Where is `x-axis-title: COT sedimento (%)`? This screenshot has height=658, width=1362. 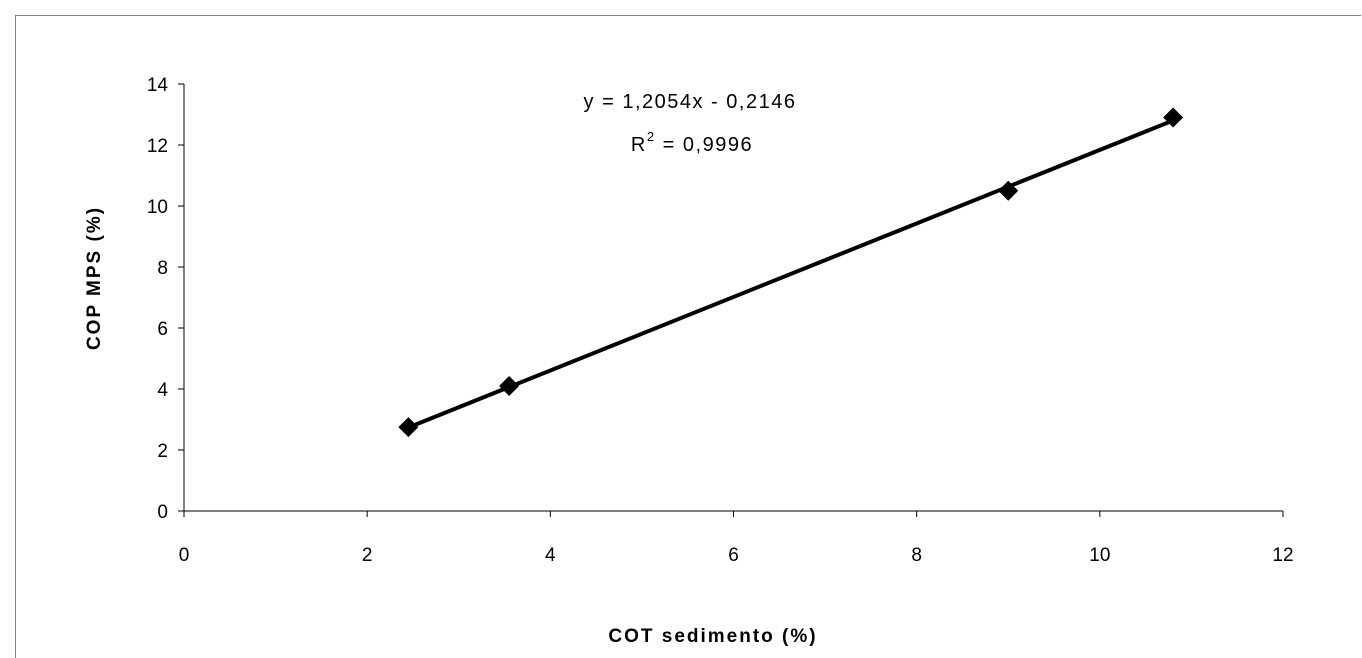 x-axis-title: COT sedimento (%) is located at coordinates (712, 636).